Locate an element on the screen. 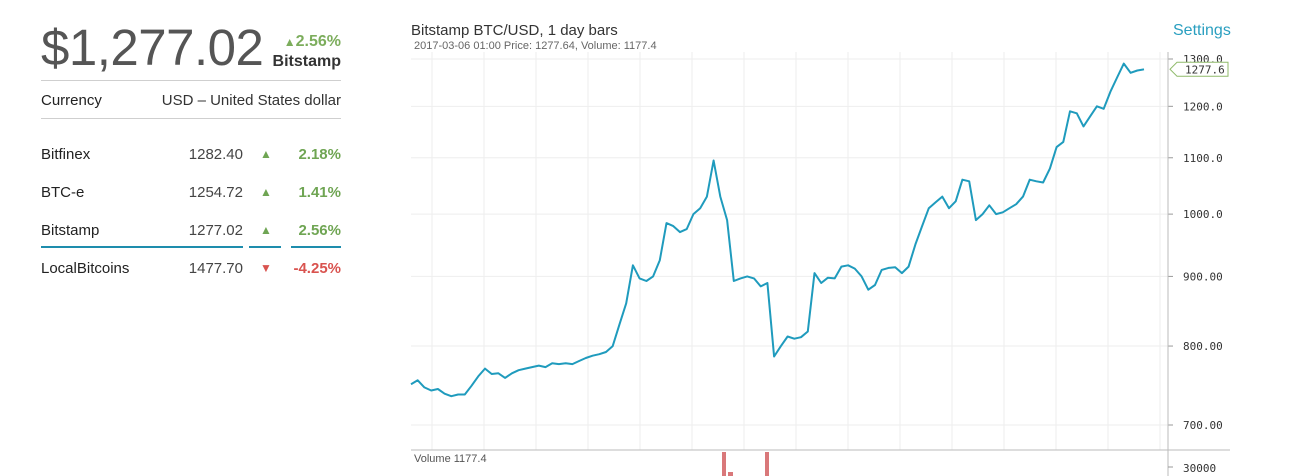 This screenshot has height=476, width=1297. exchange-name: BTC-e is located at coordinates (63, 192).